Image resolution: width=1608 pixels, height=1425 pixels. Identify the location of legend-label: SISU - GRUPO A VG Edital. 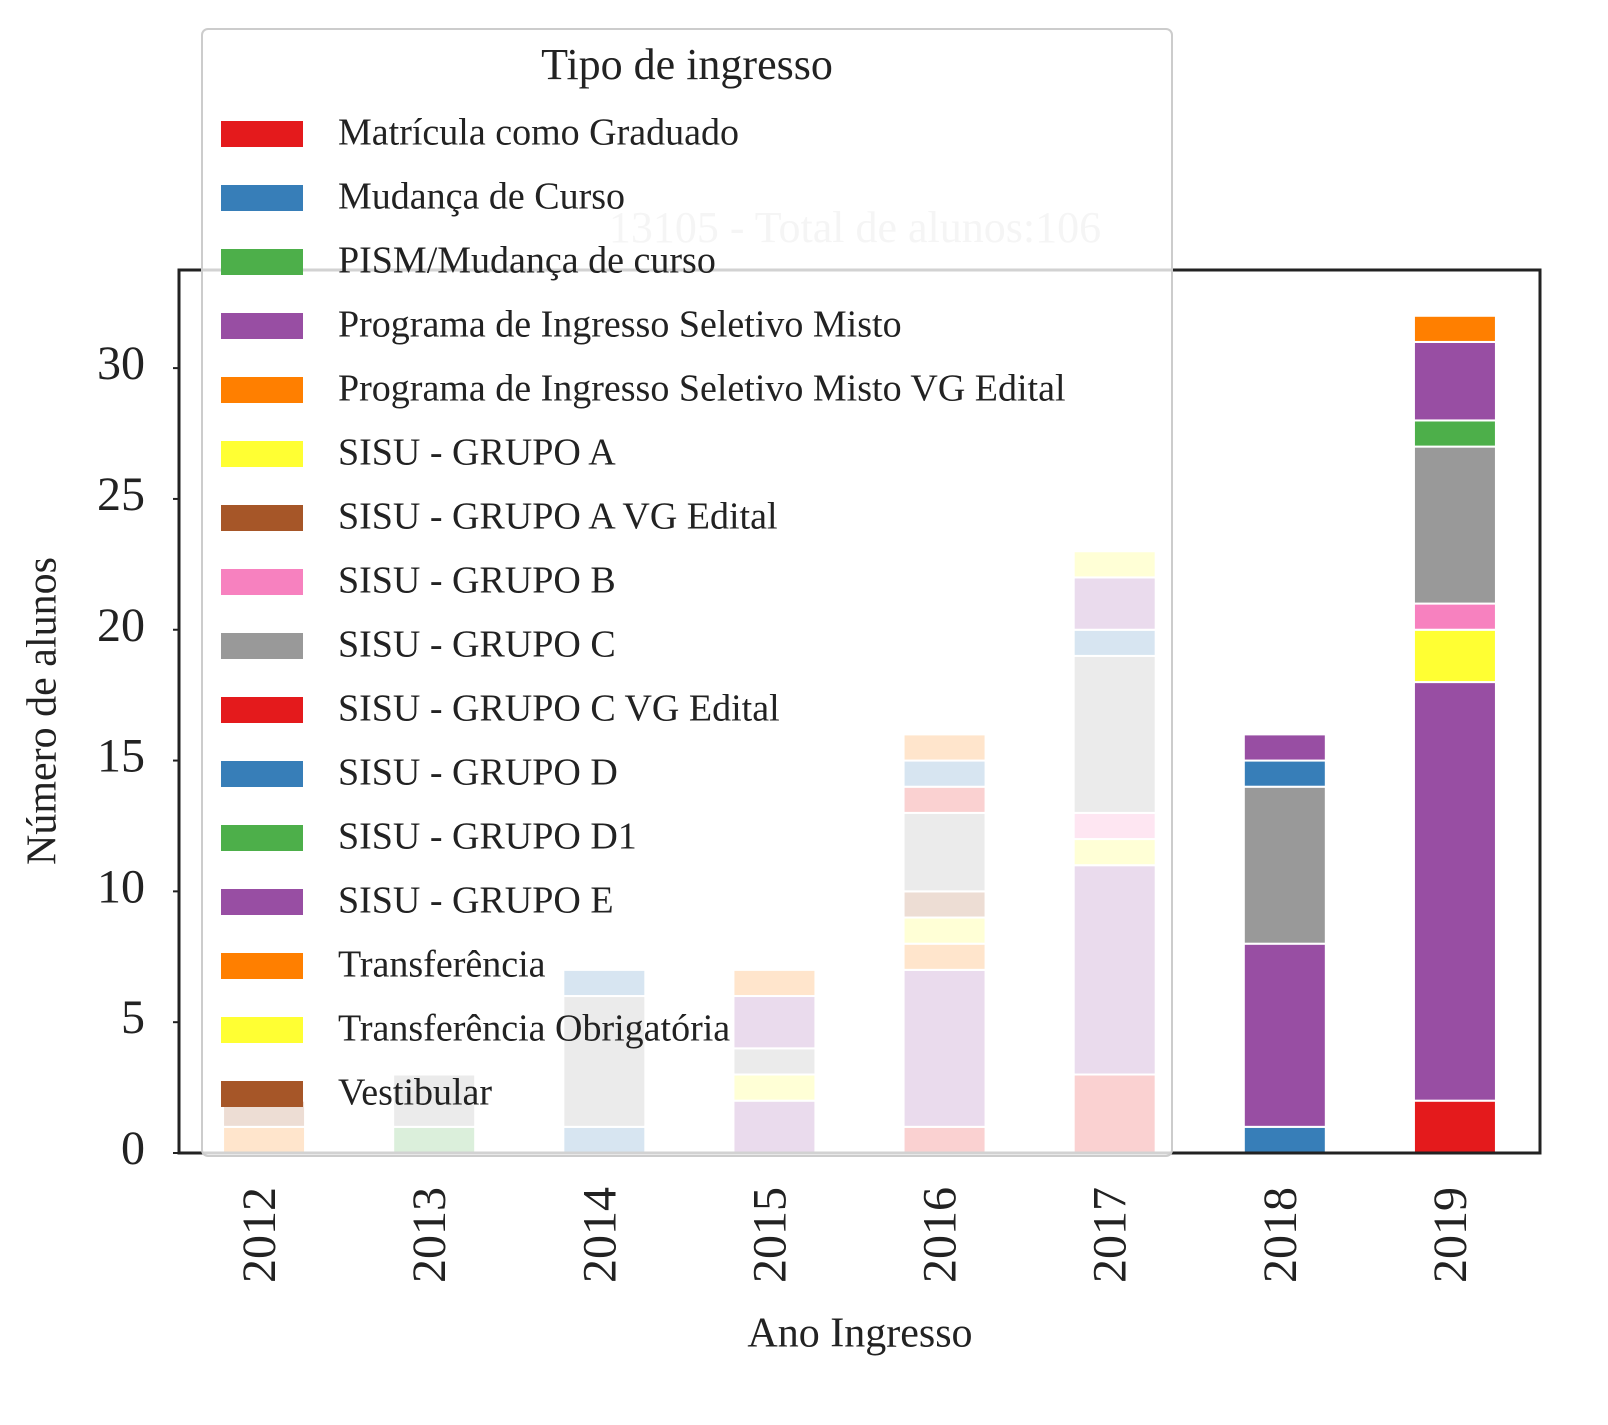
(558, 517).